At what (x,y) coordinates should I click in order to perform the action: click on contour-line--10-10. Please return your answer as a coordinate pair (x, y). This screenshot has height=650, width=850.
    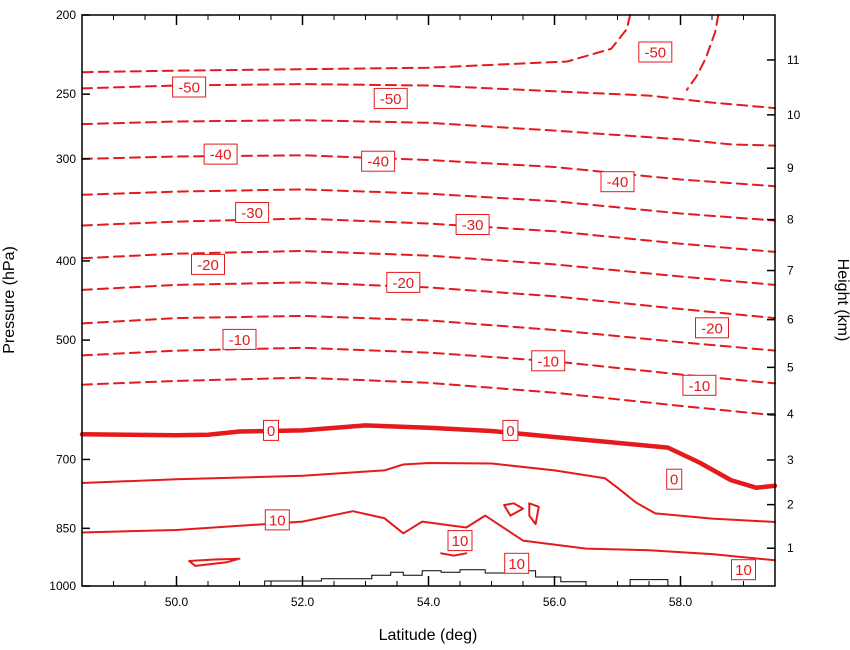
    Looking at the image, I should click on (428, 365).